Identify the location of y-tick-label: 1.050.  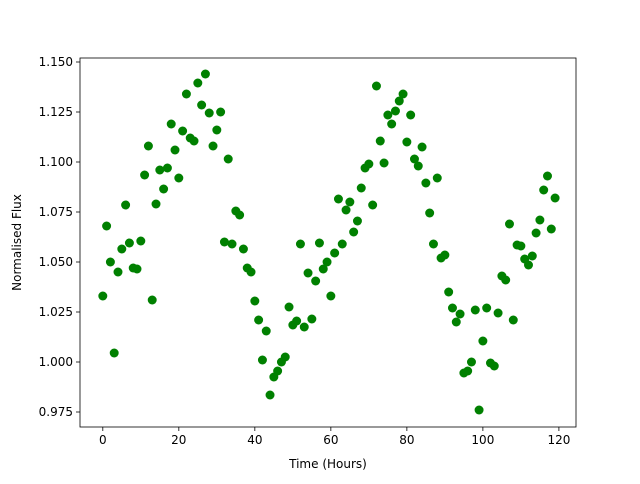
(56, 262).